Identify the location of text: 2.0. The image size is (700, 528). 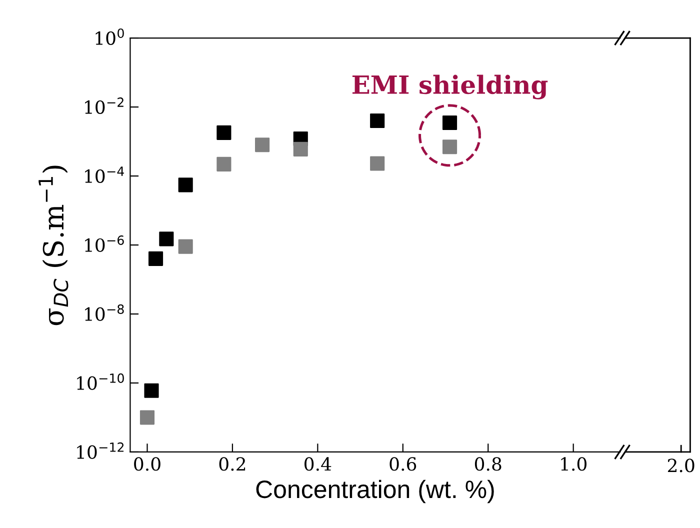
(681, 465).